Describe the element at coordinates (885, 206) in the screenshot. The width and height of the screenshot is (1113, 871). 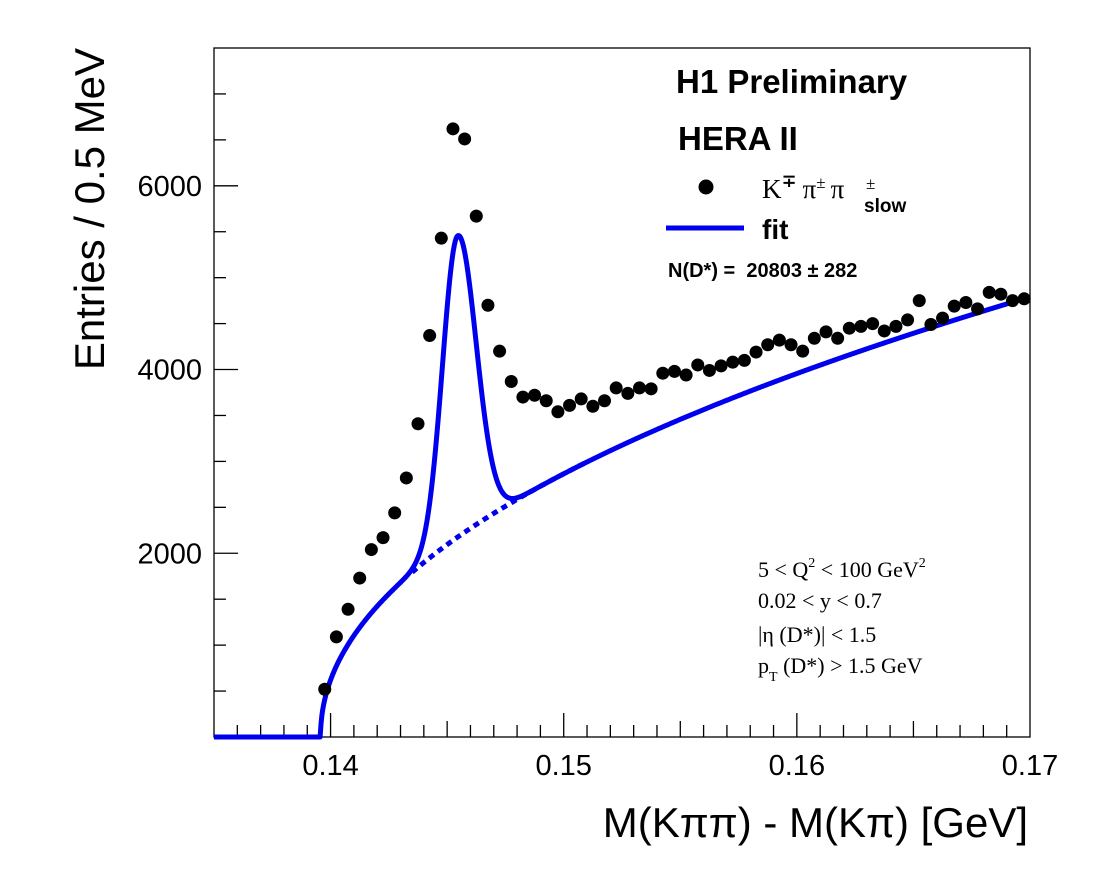
I see `legend-pi2-sub: slow` at that location.